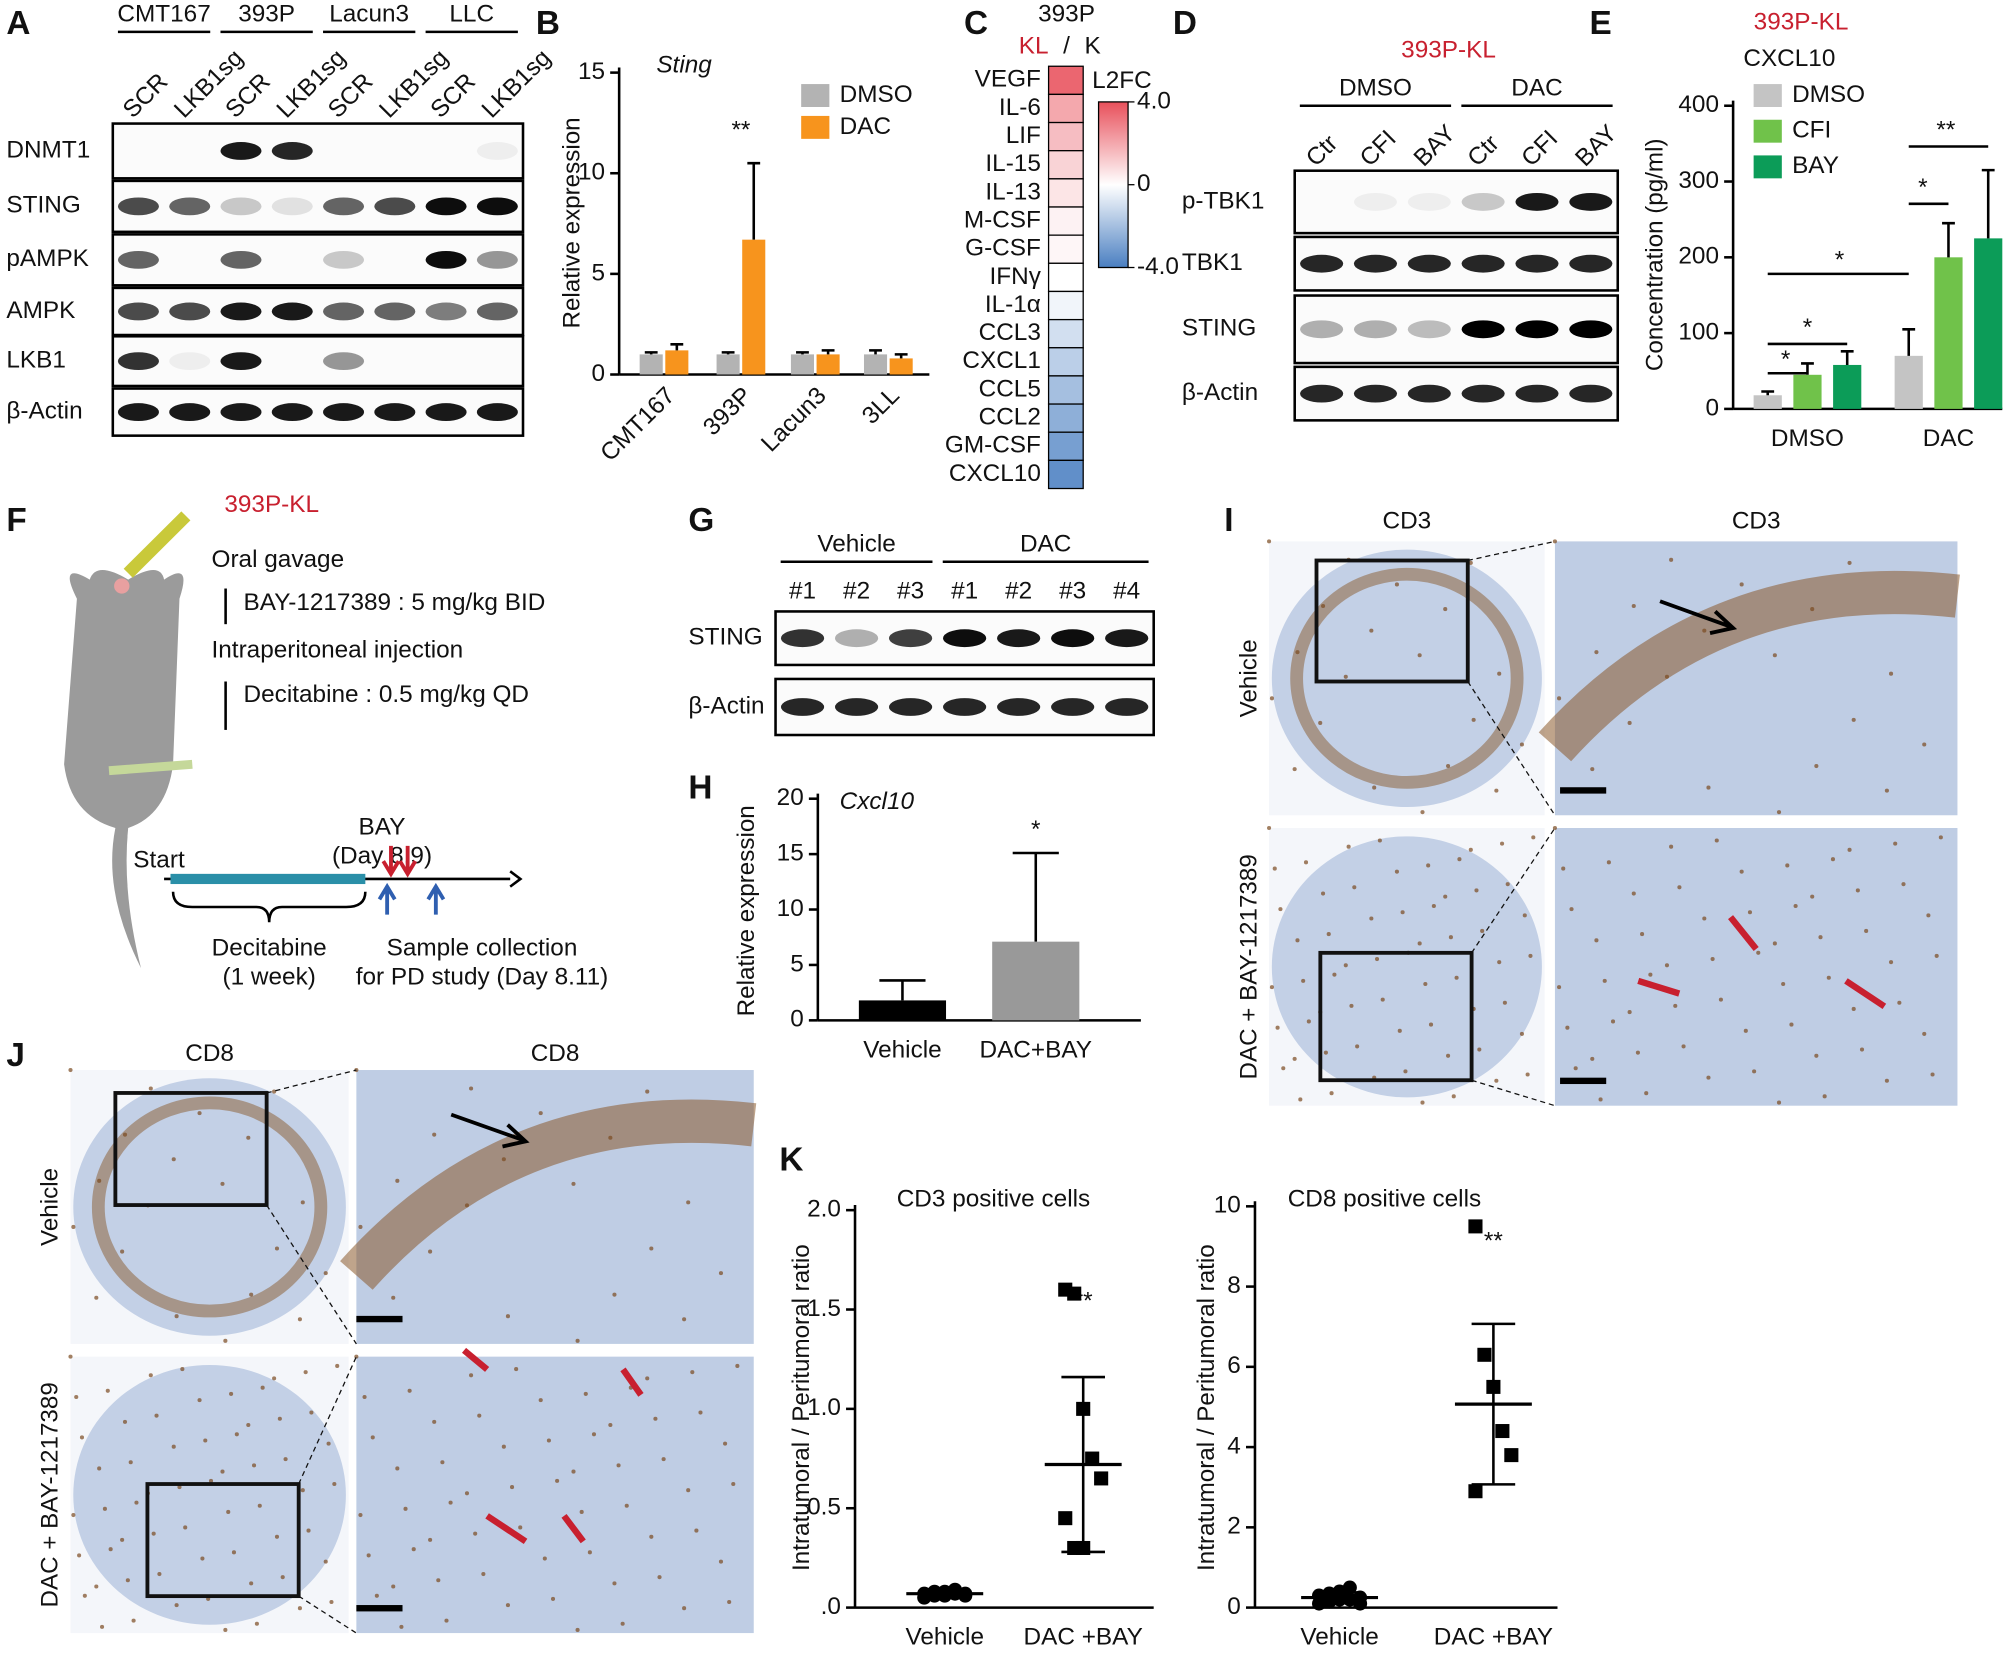 The width and height of the screenshot is (2010, 1656). What do you see at coordinates (1223, 200) in the screenshot?
I see `row-label: p-TBK1` at bounding box center [1223, 200].